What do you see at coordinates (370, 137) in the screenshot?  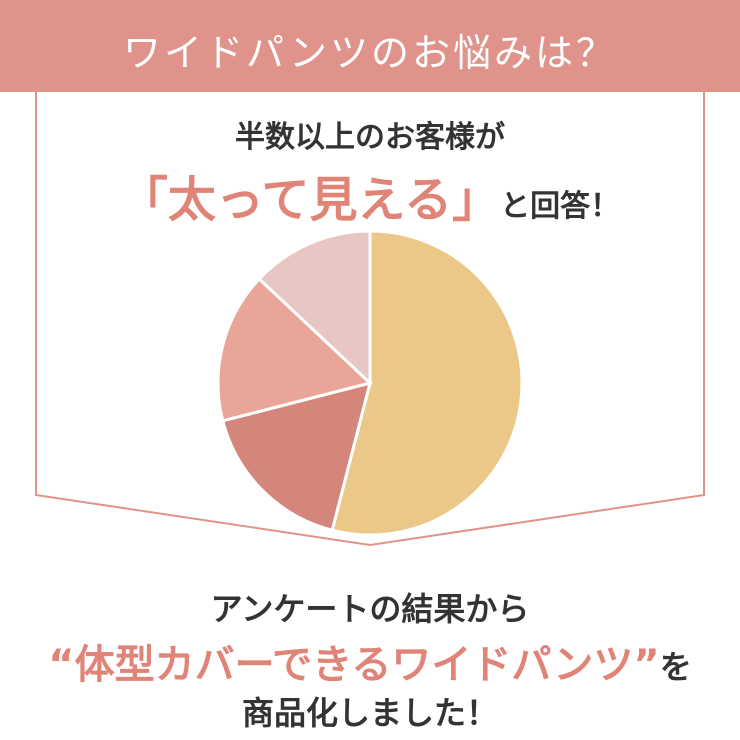 I see `headline: 半数以上のお客様が` at bounding box center [370, 137].